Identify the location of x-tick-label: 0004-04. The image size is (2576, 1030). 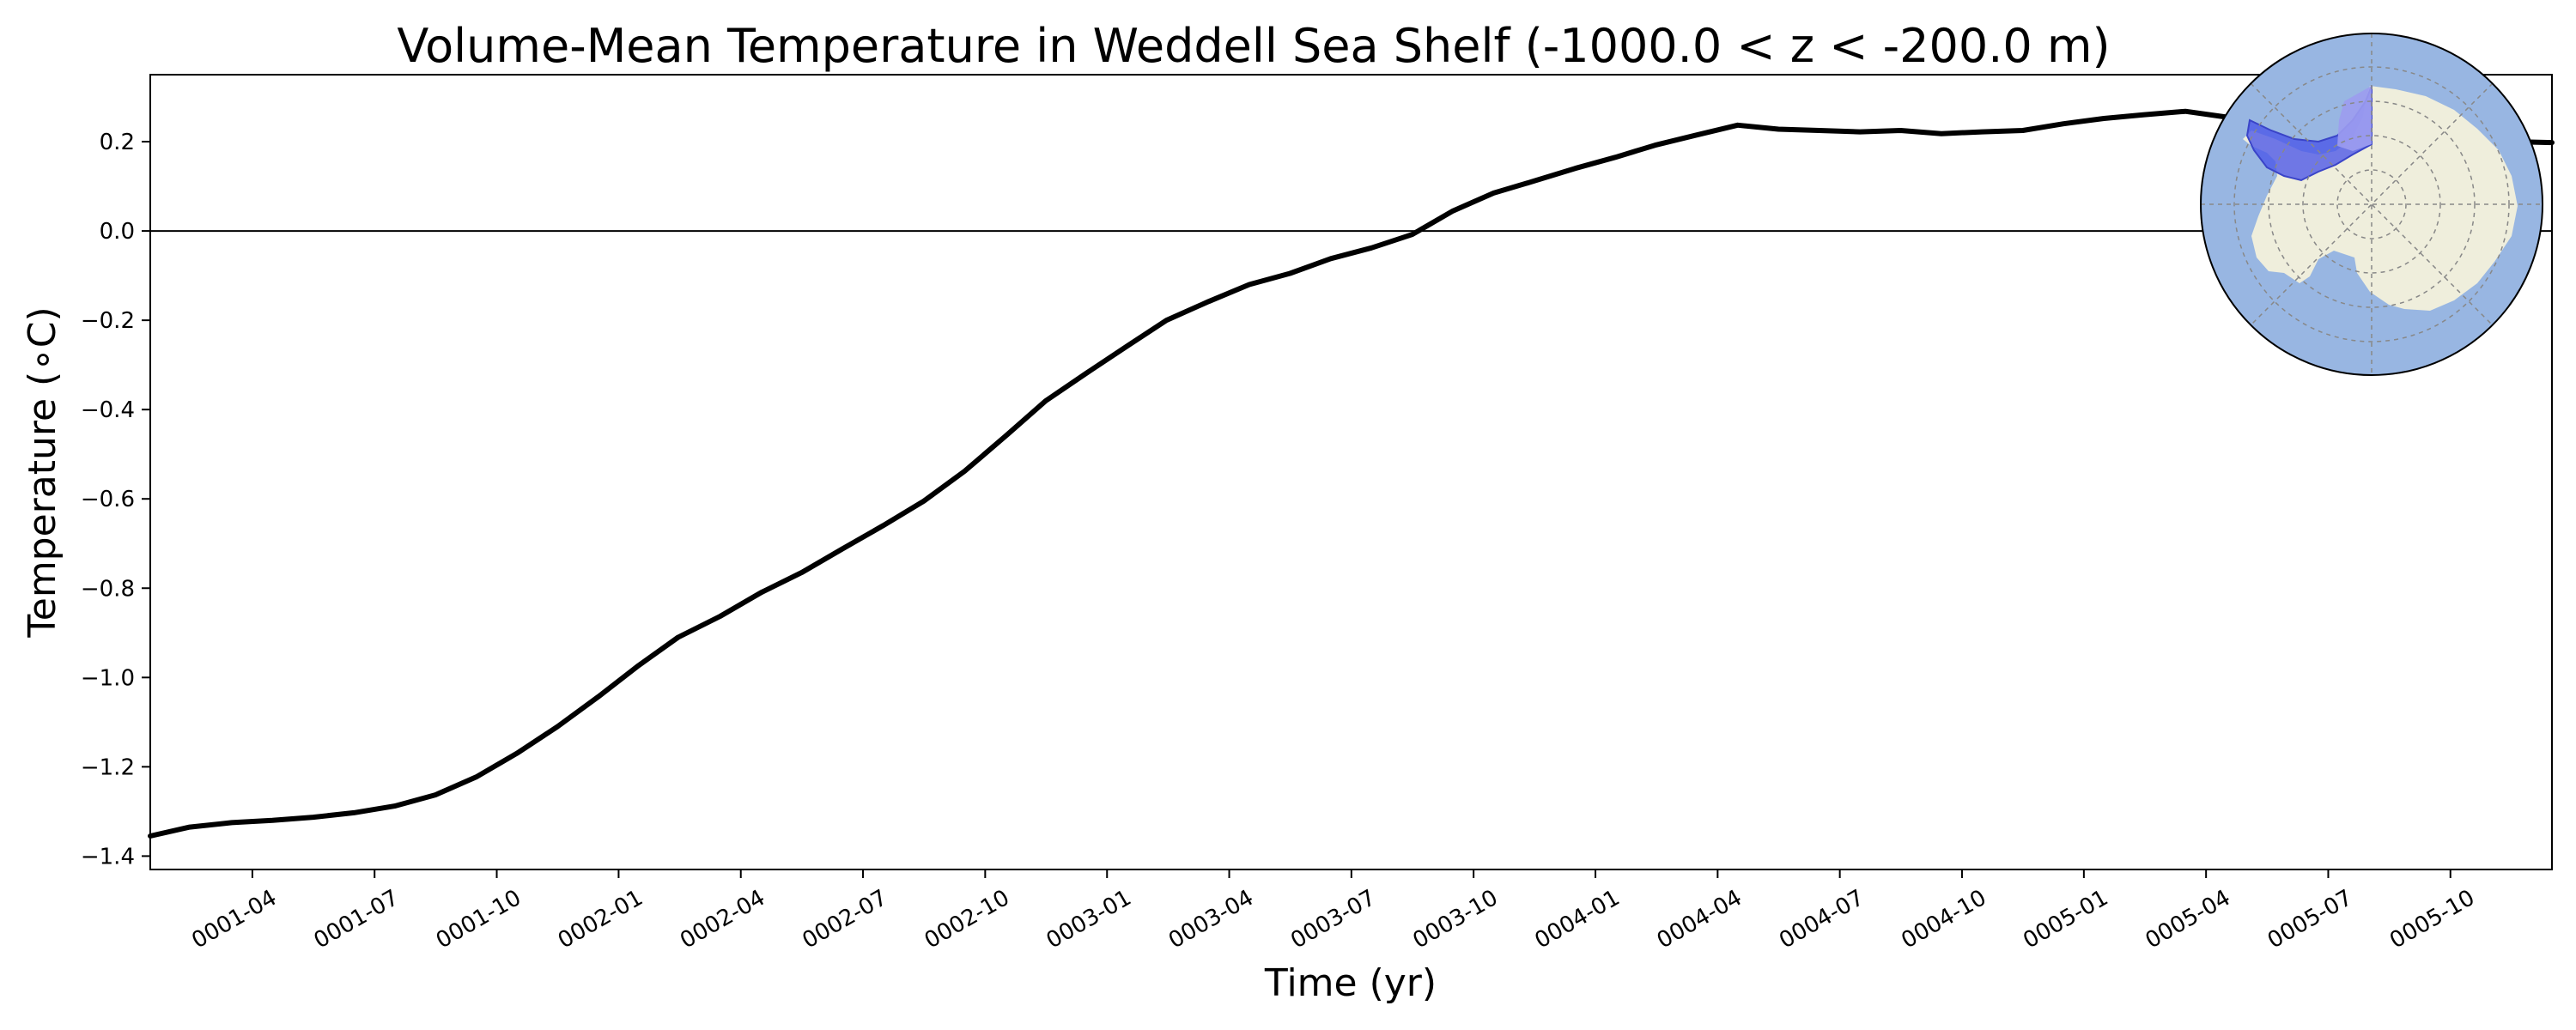
(1700, 919).